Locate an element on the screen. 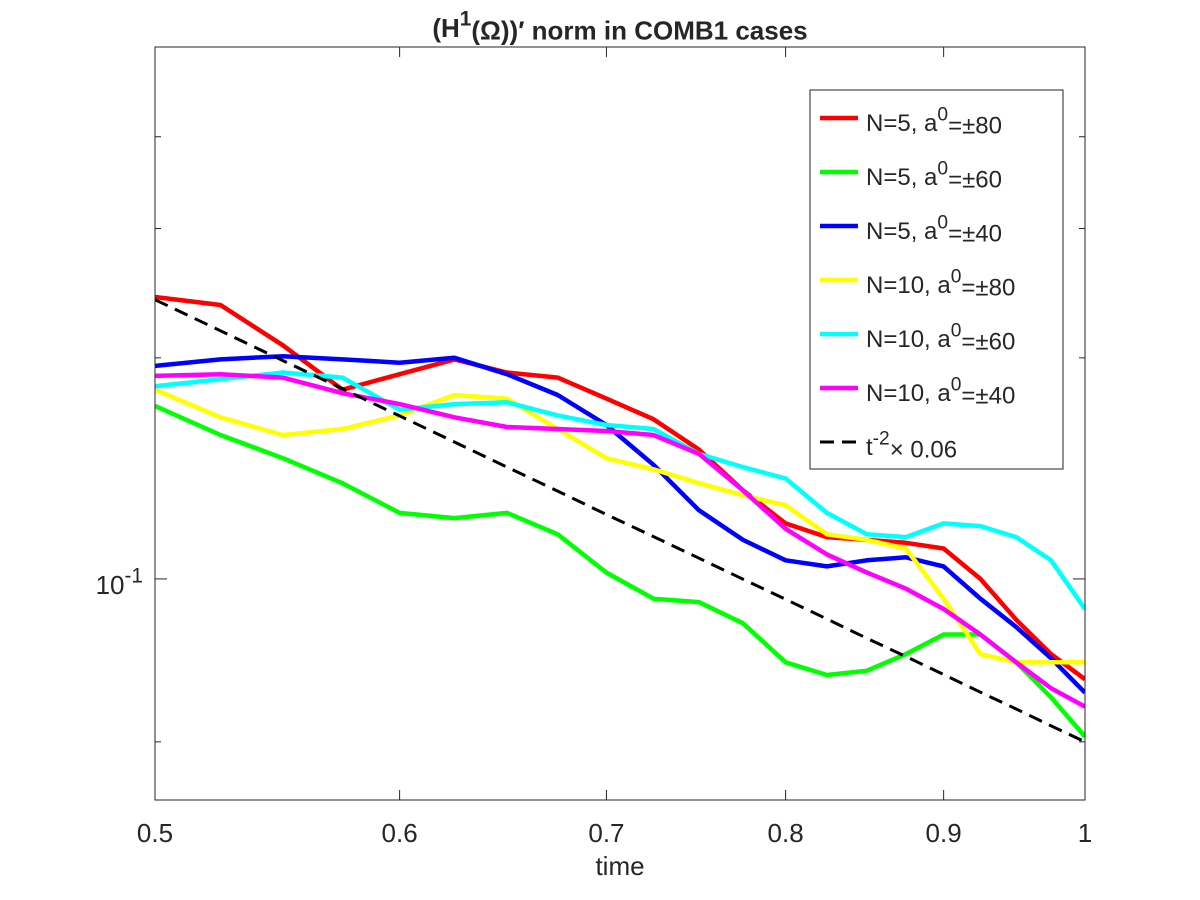  x-tick-label: 0.6 is located at coordinates (400, 833).